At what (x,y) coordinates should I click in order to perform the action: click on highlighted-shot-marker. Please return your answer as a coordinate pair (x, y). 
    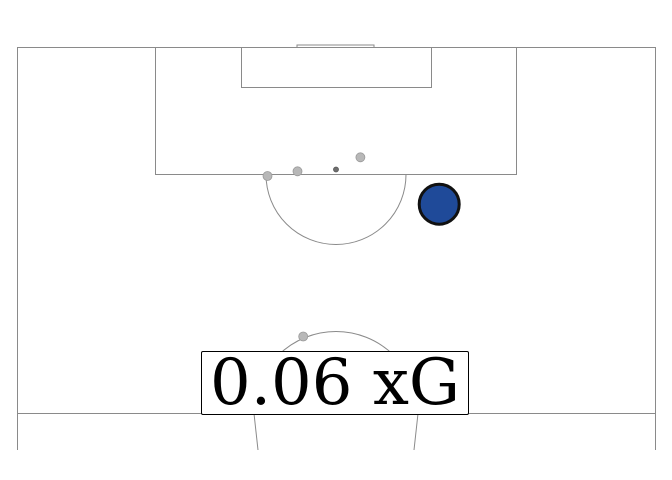
    Looking at the image, I should click on (439, 204).